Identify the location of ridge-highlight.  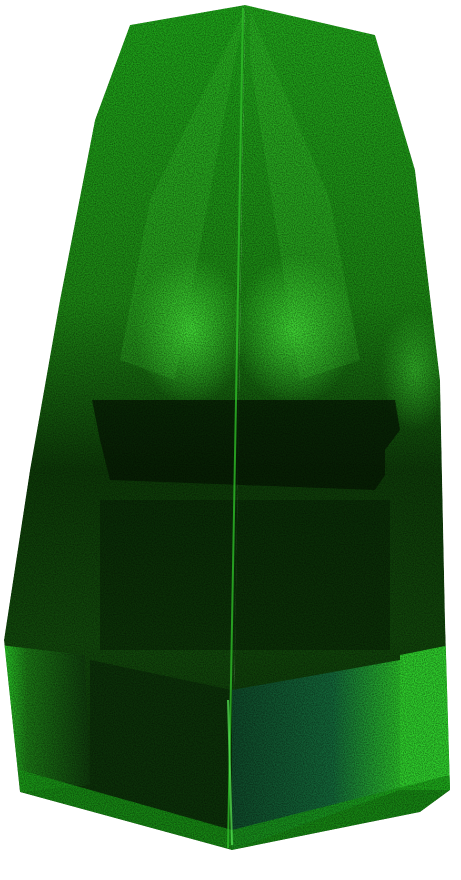
(230, 772).